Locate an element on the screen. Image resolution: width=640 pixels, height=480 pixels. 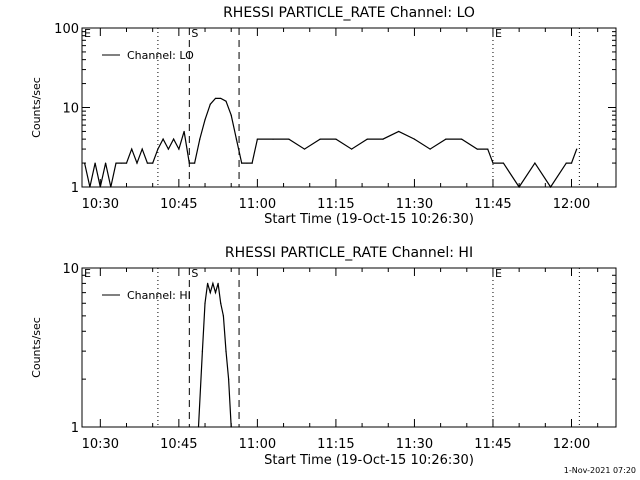
x-tick-label: 10:30 is located at coordinates (100, 204).